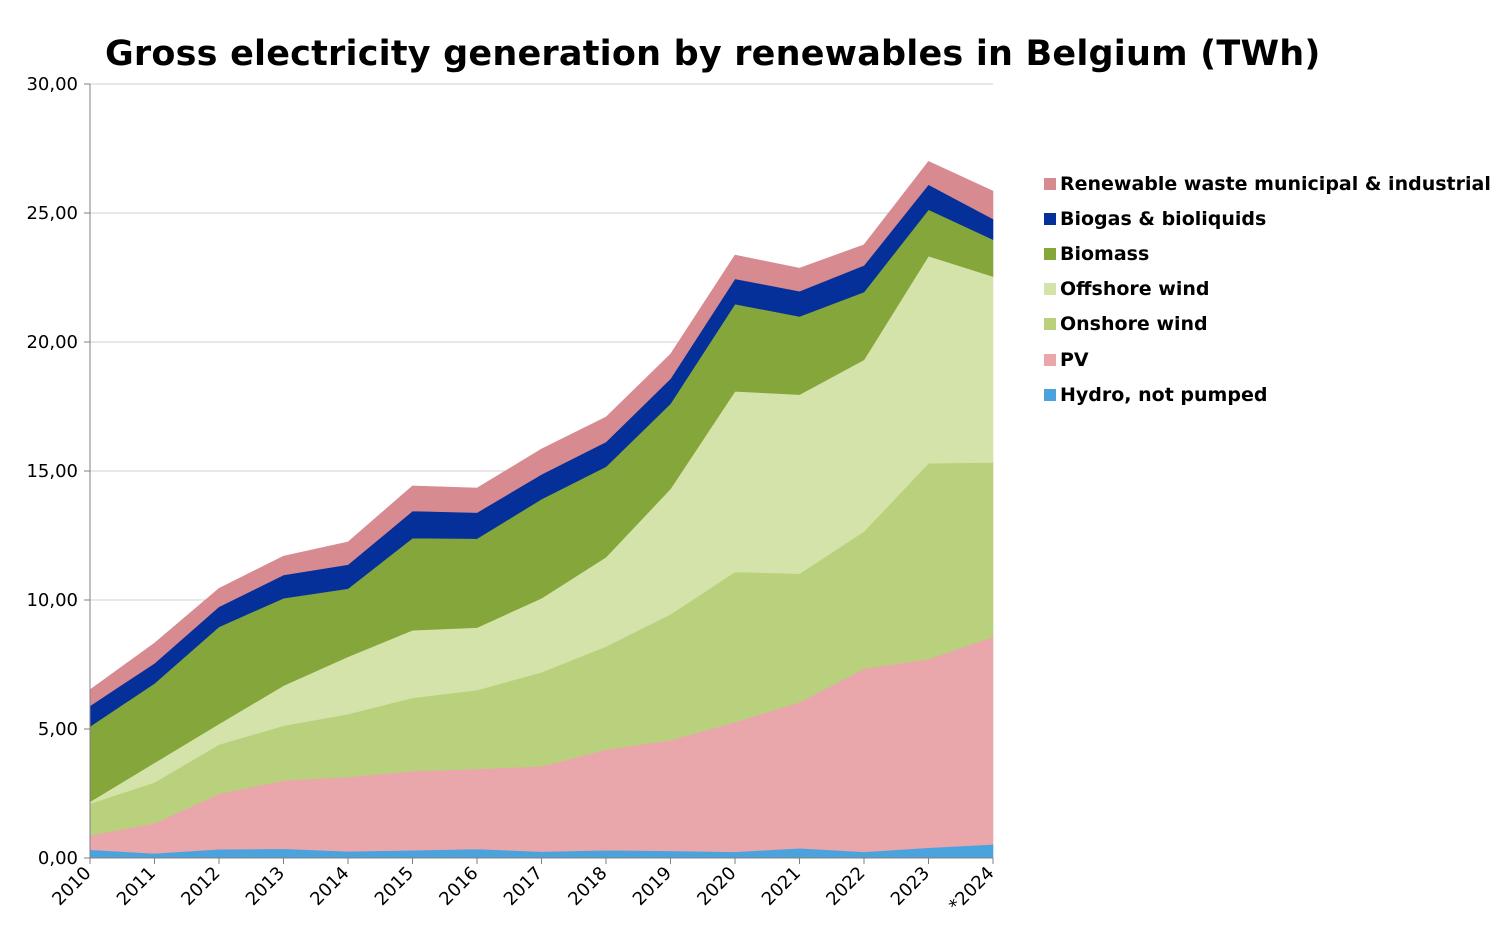 This screenshot has height=945, width=1500. I want to click on x-tick-label: 2018, so click(587, 886).